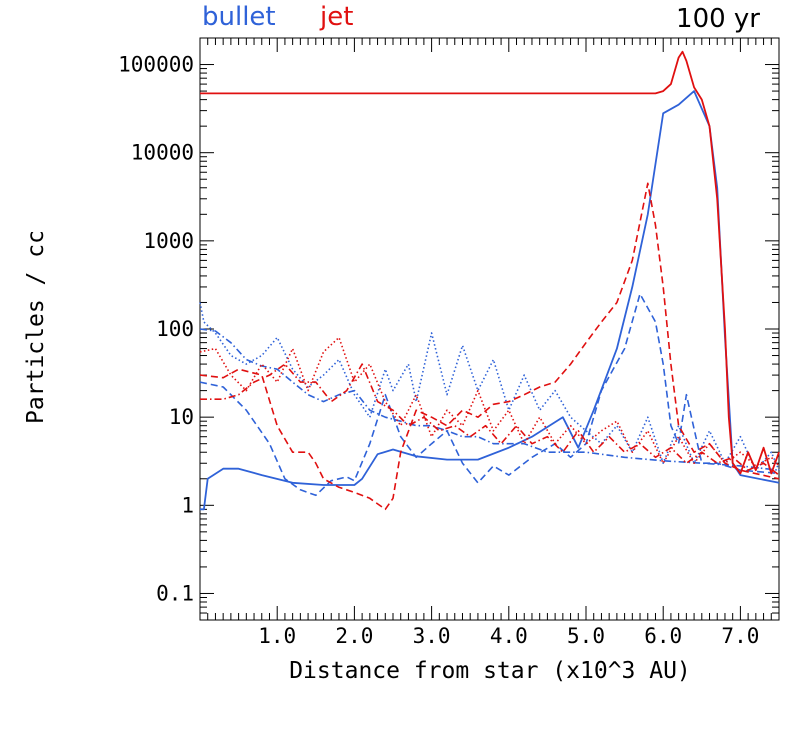 The width and height of the screenshot is (800, 729). What do you see at coordinates (509, 636) in the screenshot?
I see `x-tick-label: 4.0` at bounding box center [509, 636].